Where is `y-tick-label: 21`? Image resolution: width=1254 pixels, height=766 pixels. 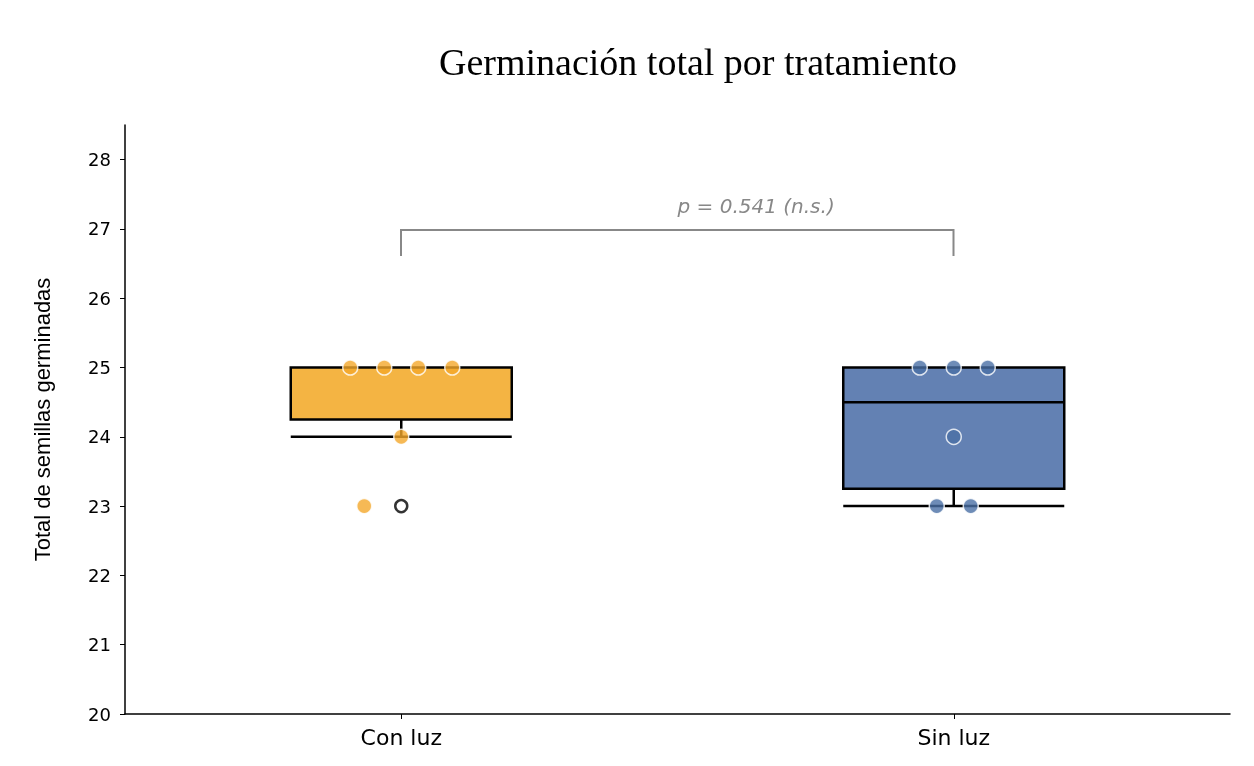
y-tick-label: 21 is located at coordinates (99, 645).